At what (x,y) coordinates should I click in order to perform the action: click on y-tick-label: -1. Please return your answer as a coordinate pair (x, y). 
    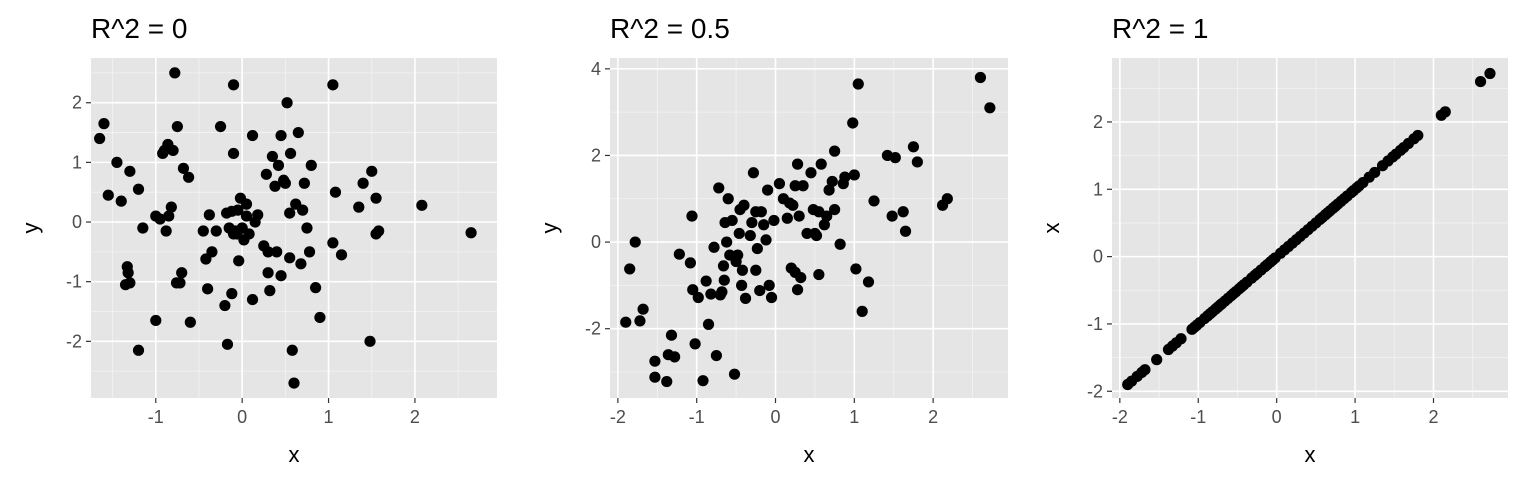
    Looking at the image, I should click on (74, 282).